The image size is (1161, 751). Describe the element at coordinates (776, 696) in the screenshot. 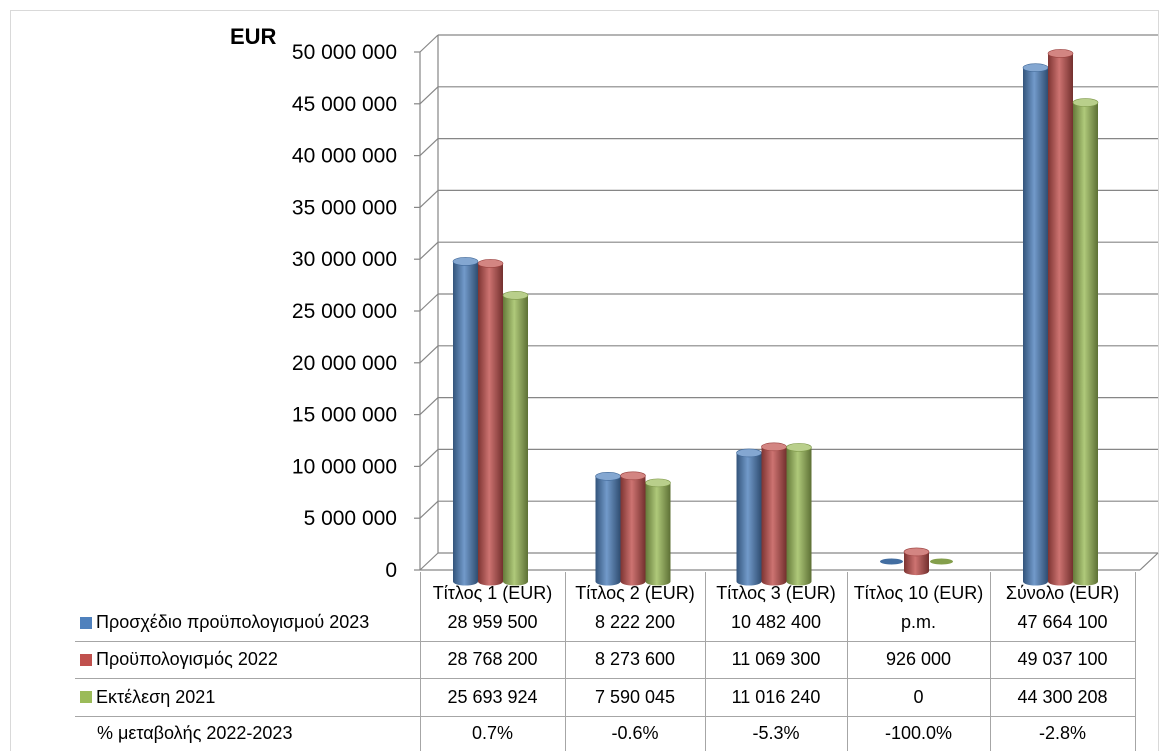

I see `table-cell: 11 016 240` at that location.